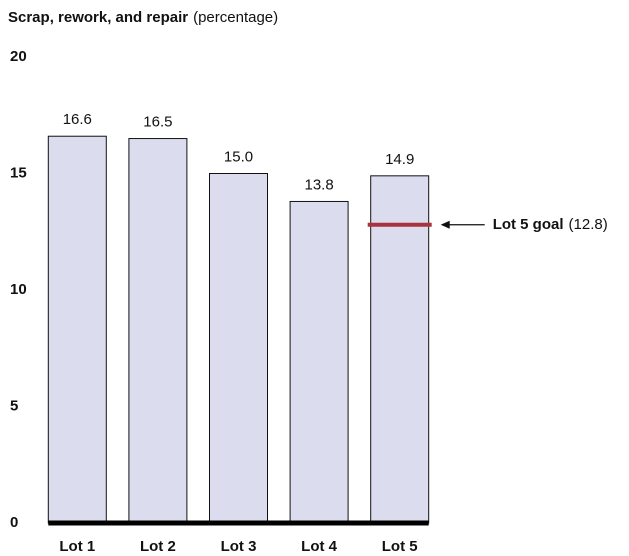  What do you see at coordinates (77, 546) in the screenshot?
I see `x-tick-label: Lot 1` at bounding box center [77, 546].